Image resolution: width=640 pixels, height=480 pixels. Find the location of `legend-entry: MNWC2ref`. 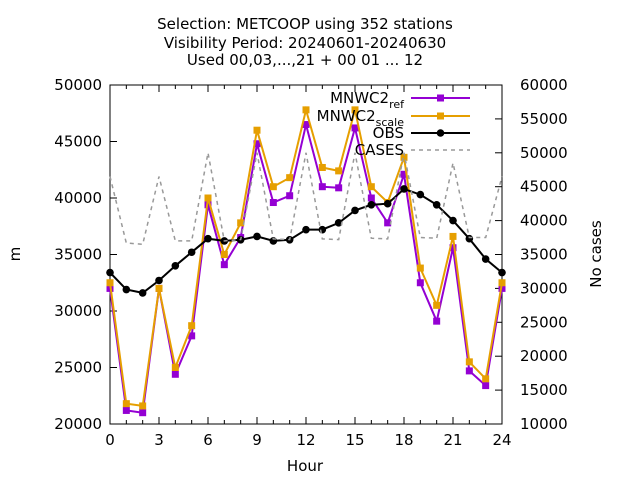

legend-entry: MNWC2ref is located at coordinates (400, 100).